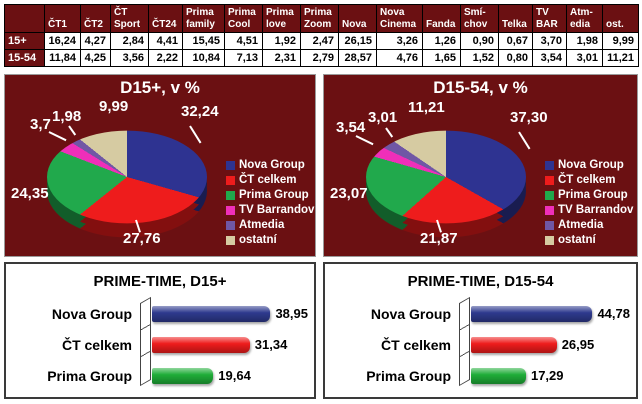 This screenshot has width=642, height=404. I want to click on slice-value-label: 1,98, so click(67, 116).